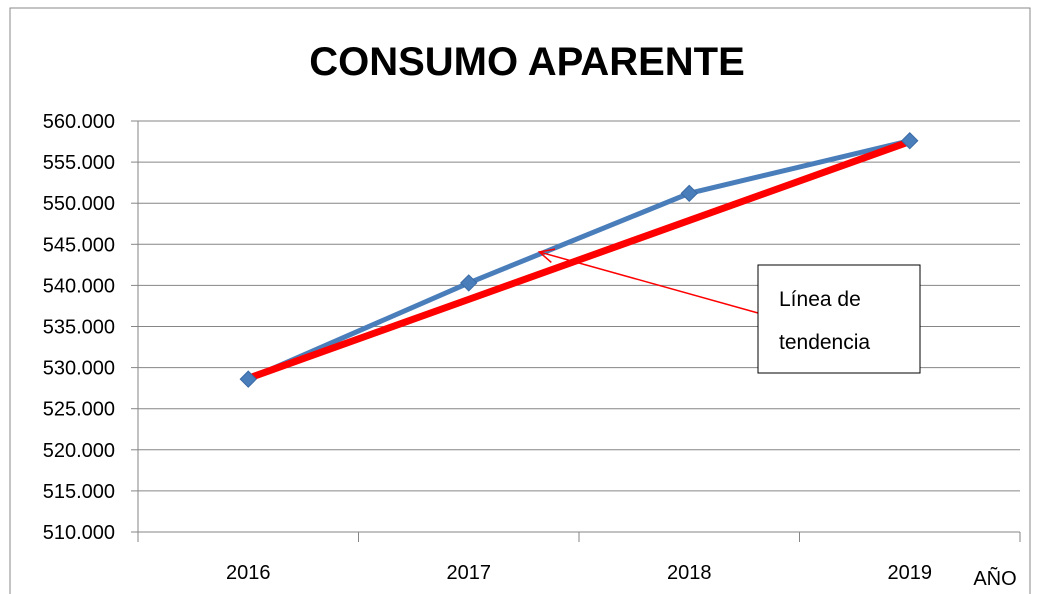 This screenshot has width=1039, height=594. Describe the element at coordinates (79, 369) in the screenshot. I see `y-tick-label: 530.000` at that location.